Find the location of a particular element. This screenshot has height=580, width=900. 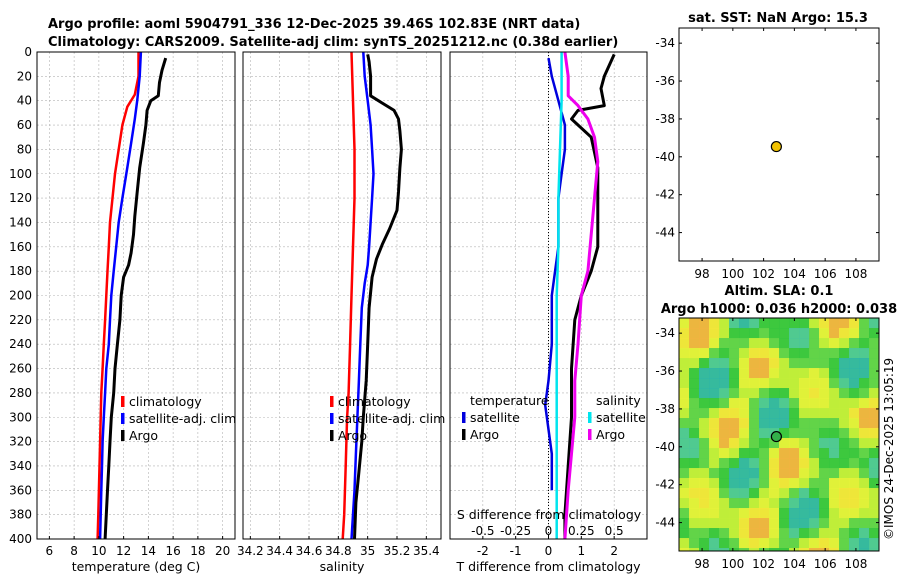

x-axis-label: T difference from climatology is located at coordinates (548, 566).